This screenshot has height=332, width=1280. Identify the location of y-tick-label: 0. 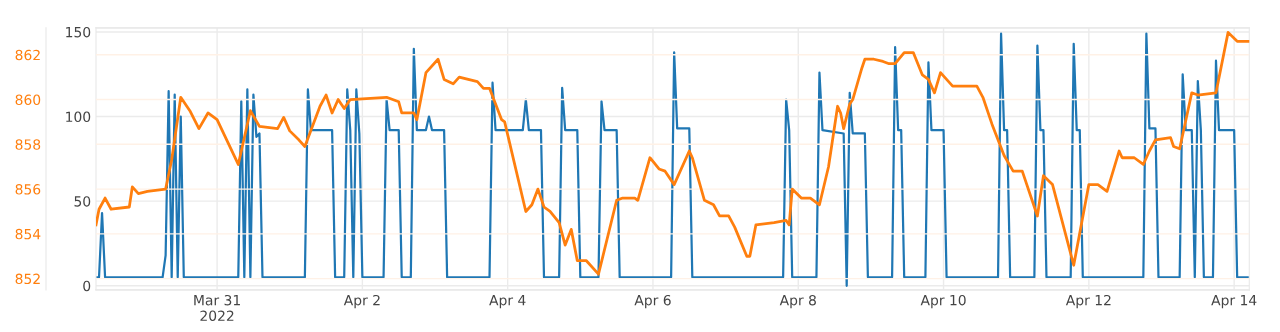
(87, 286).